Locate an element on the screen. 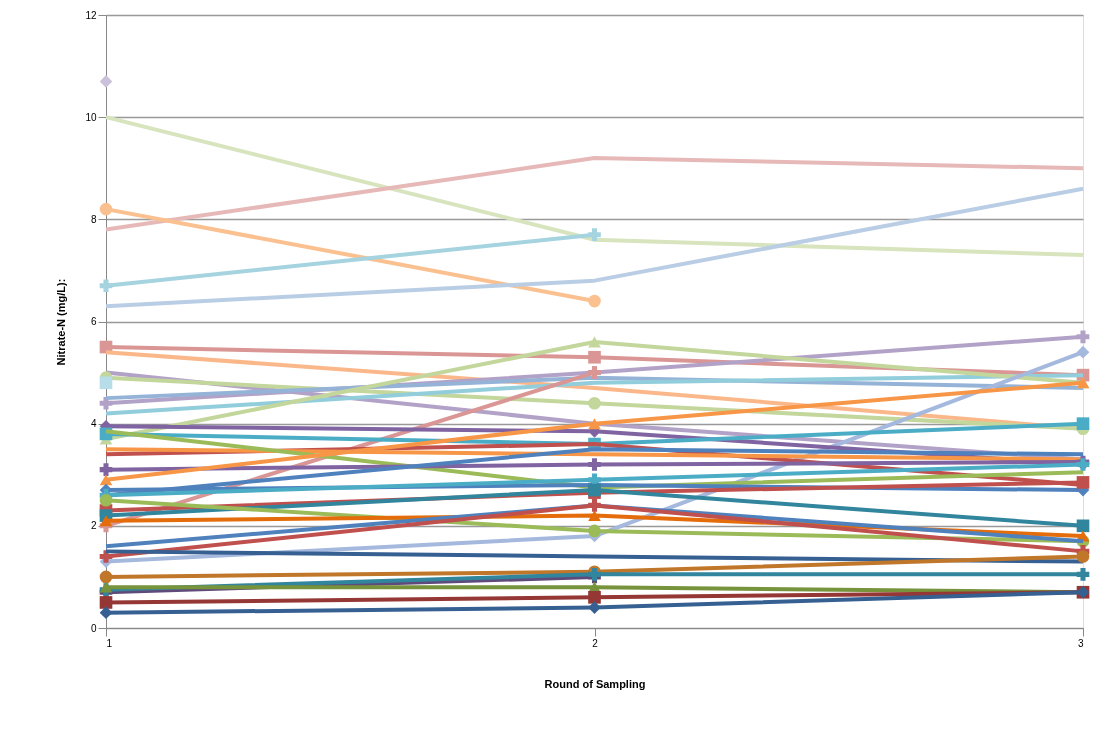 This screenshot has width=1107, height=740. y-tick-label: 4 is located at coordinates (93, 424).